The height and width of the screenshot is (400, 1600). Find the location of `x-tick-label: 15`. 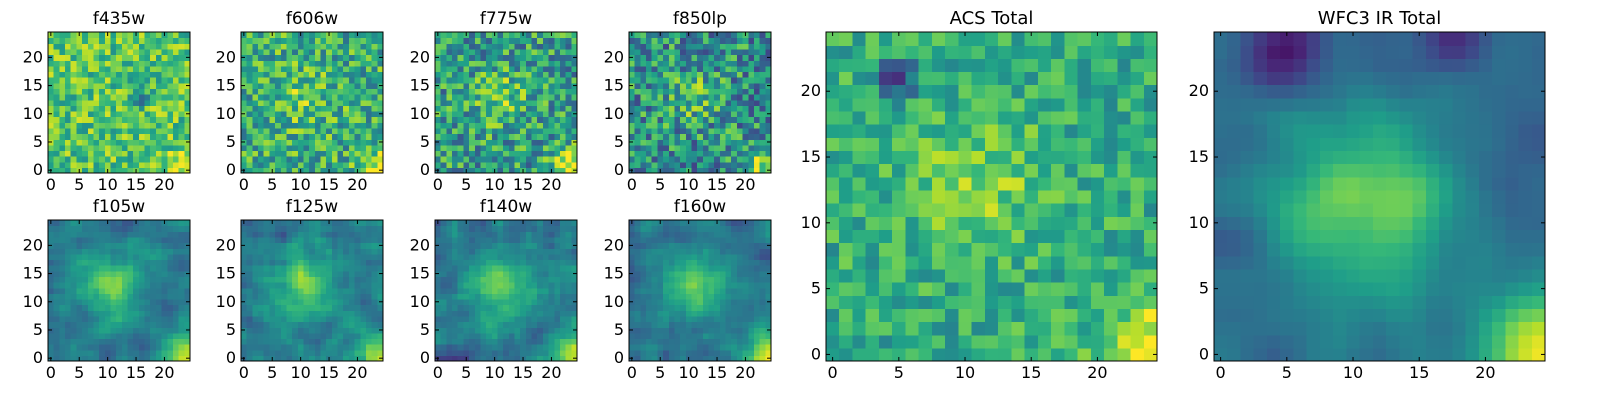

x-tick-label: 15 is located at coordinates (329, 184).